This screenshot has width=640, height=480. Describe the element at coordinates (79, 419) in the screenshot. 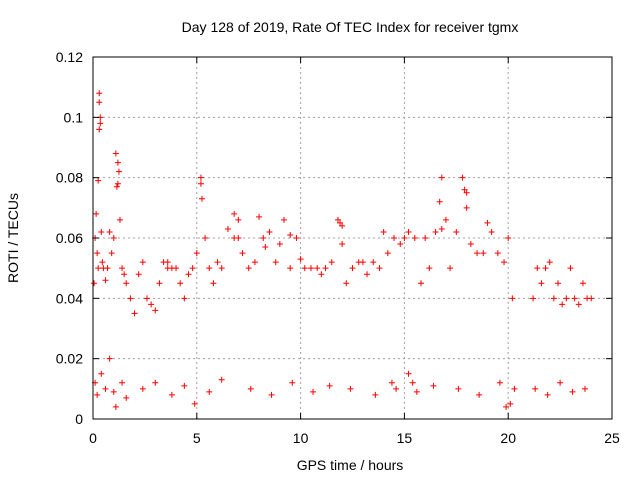

I see `y-tick-label: 0` at that location.